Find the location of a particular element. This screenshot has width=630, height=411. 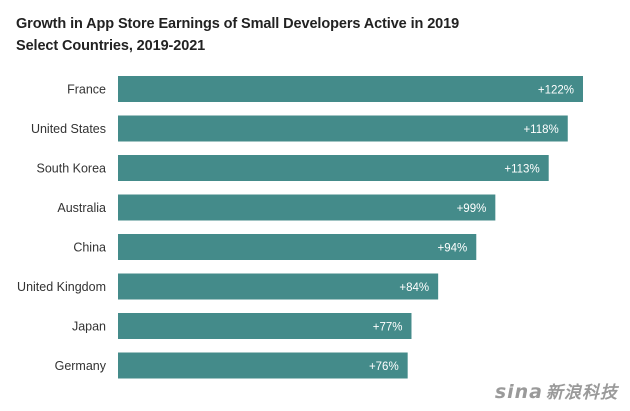

data-label: +122% is located at coordinates (556, 91).